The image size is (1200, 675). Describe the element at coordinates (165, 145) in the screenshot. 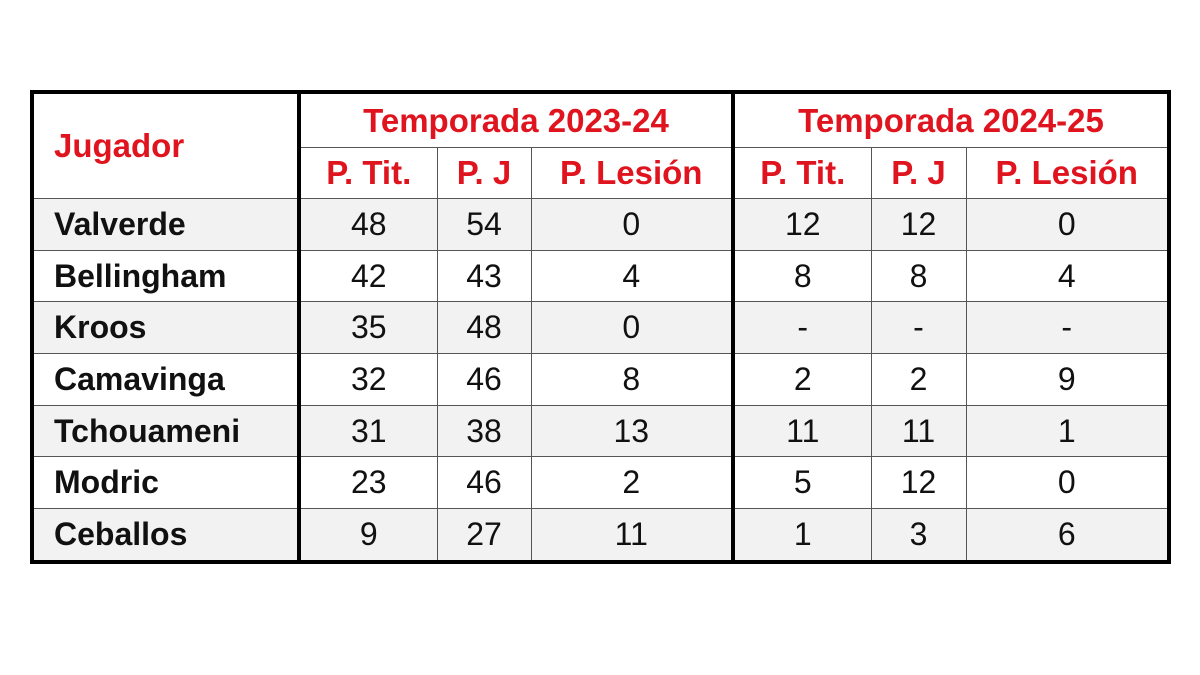

I see `player-header: Jugador` at that location.